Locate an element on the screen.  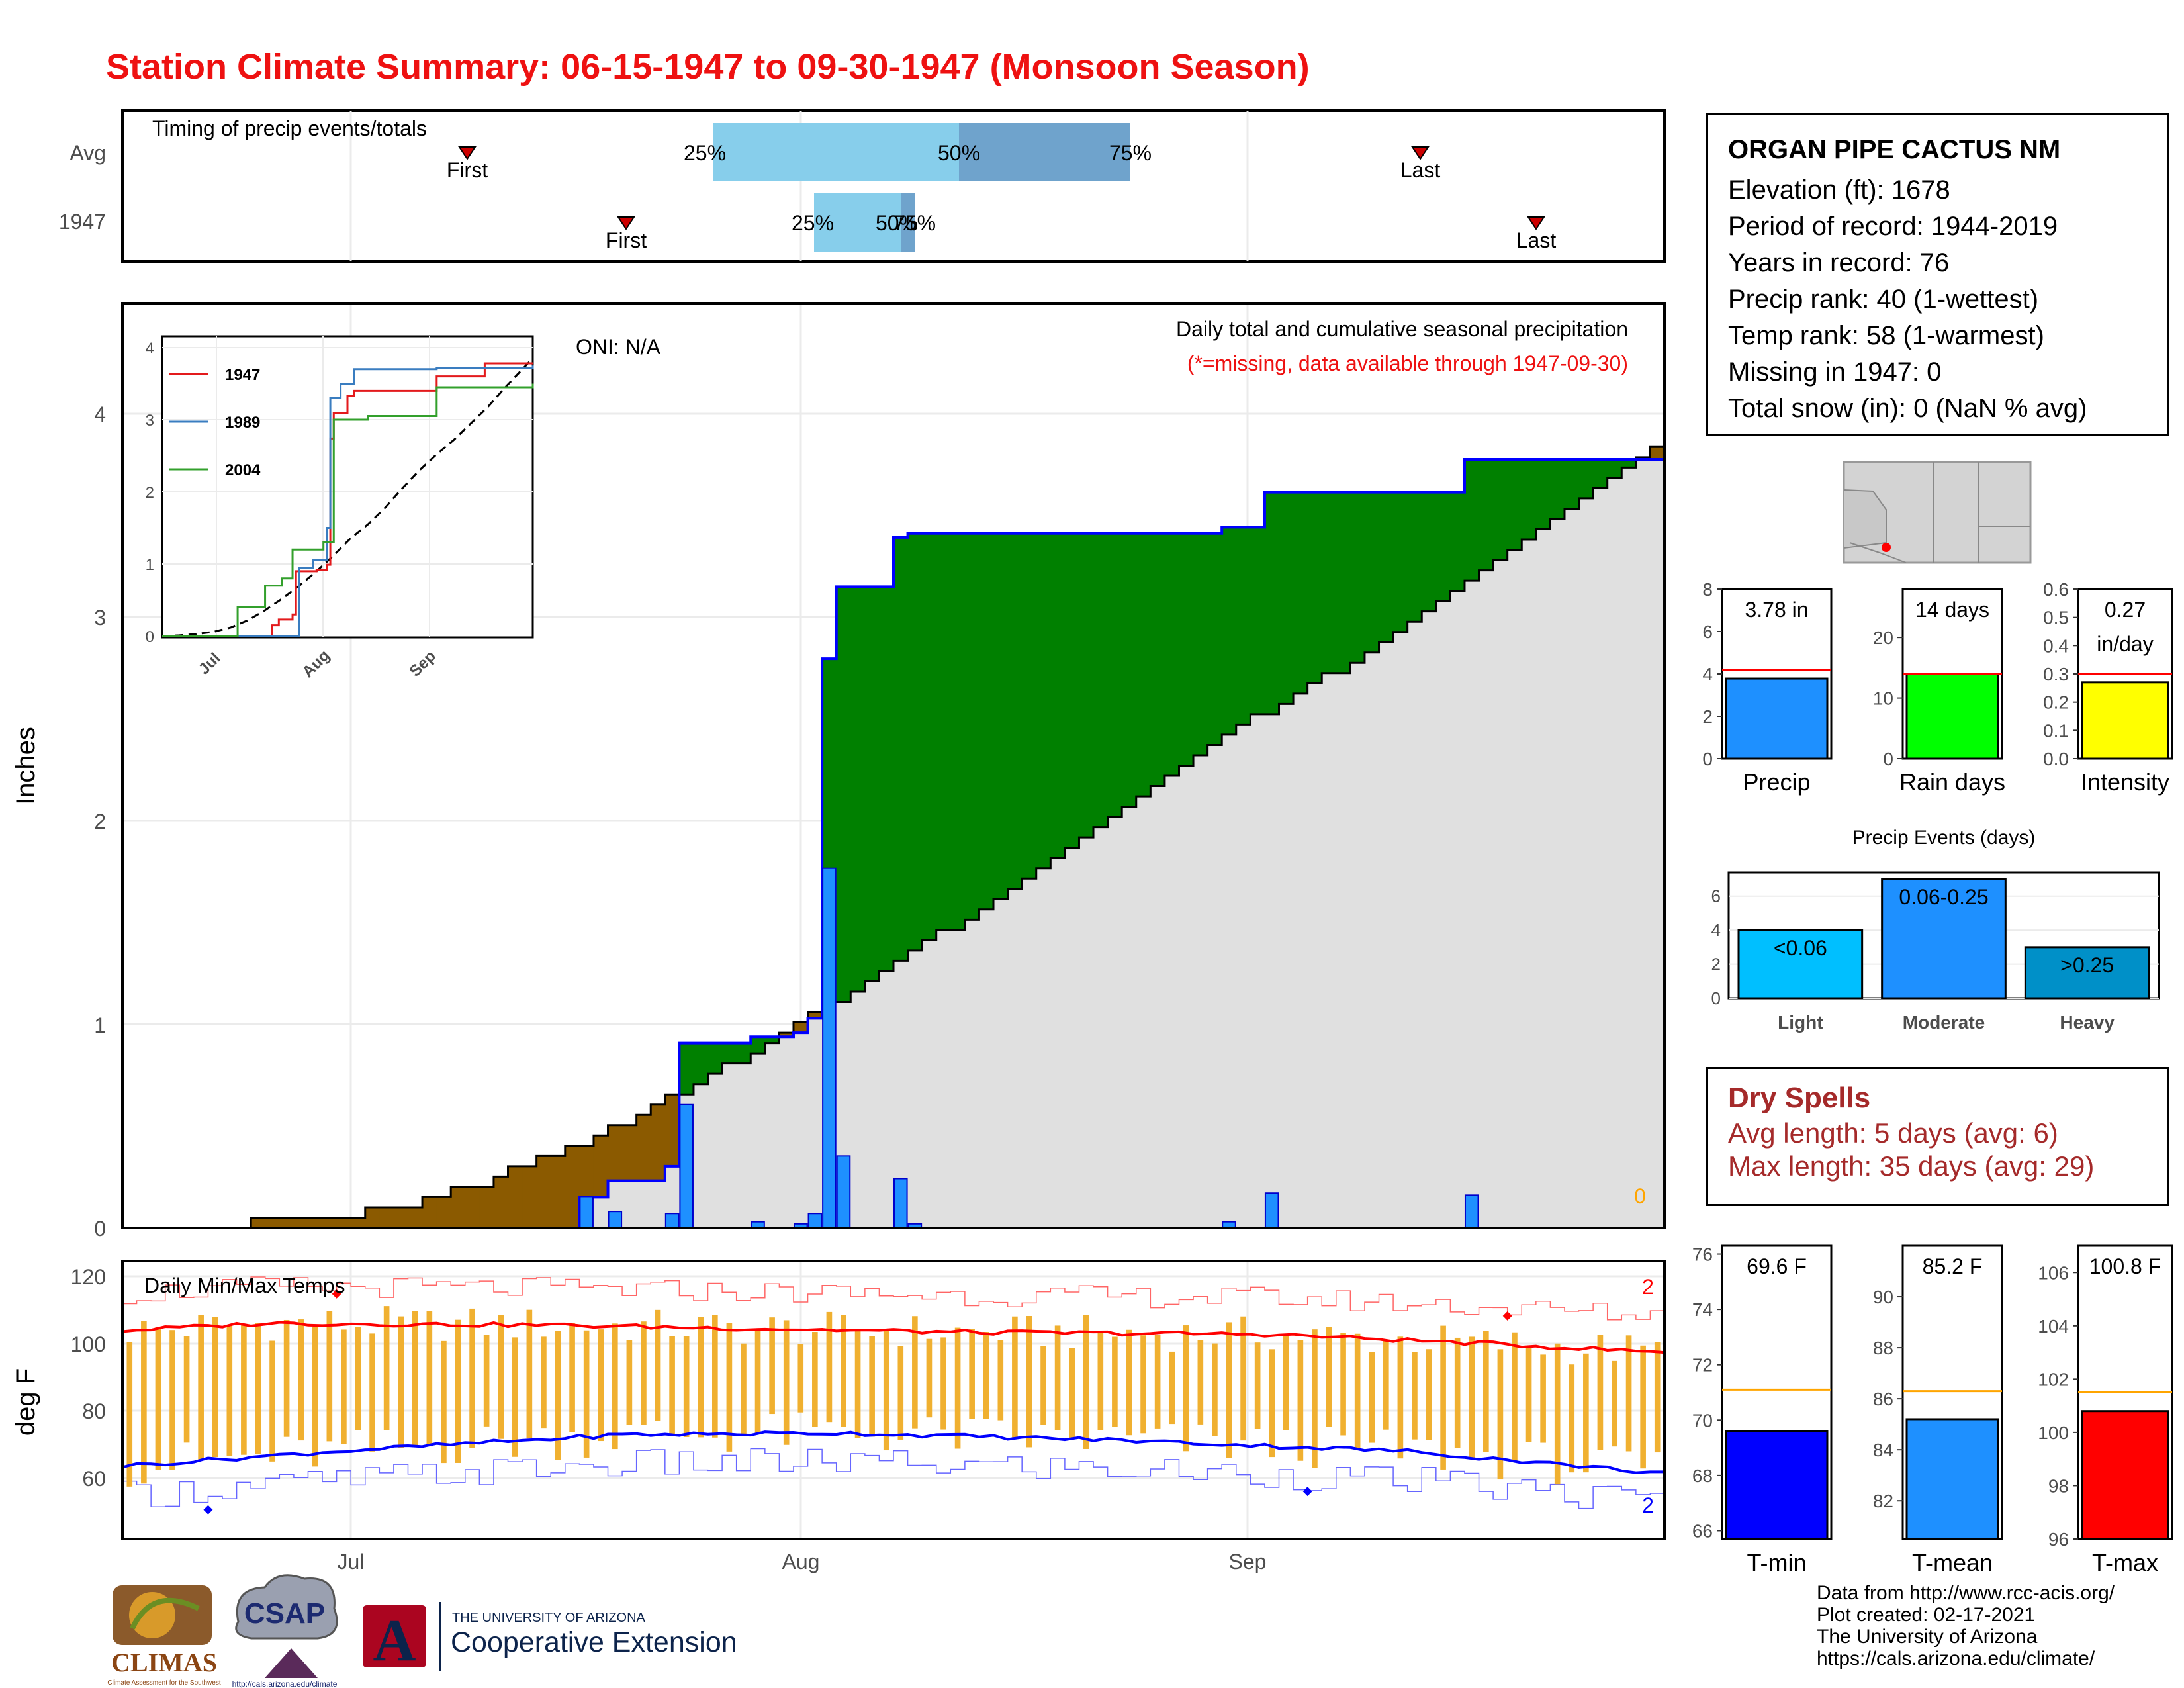
csap-logo-url: http://cals.arizona.edu/climate is located at coordinates (285, 1683).